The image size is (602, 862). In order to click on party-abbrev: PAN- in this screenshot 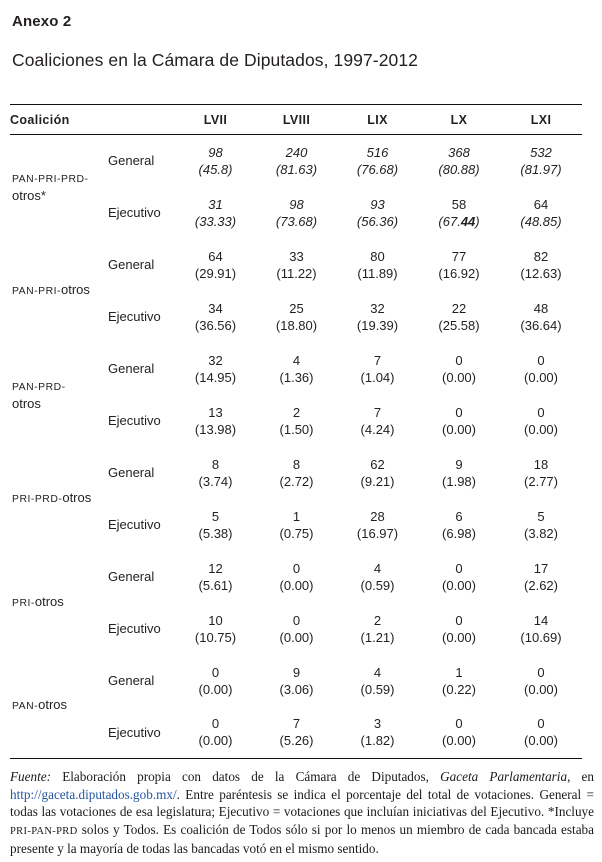, I will do `click(25, 707)`.